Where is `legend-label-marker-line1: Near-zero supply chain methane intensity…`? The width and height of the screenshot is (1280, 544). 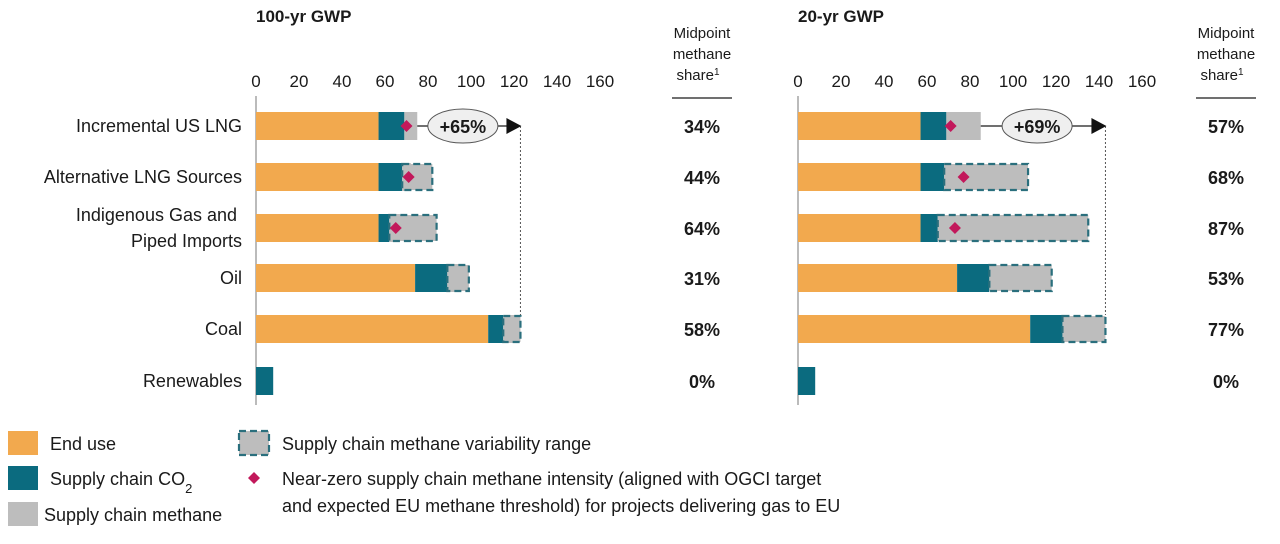
legend-label-marker-line1: Near-zero supply chain methane intensity… is located at coordinates (551, 479).